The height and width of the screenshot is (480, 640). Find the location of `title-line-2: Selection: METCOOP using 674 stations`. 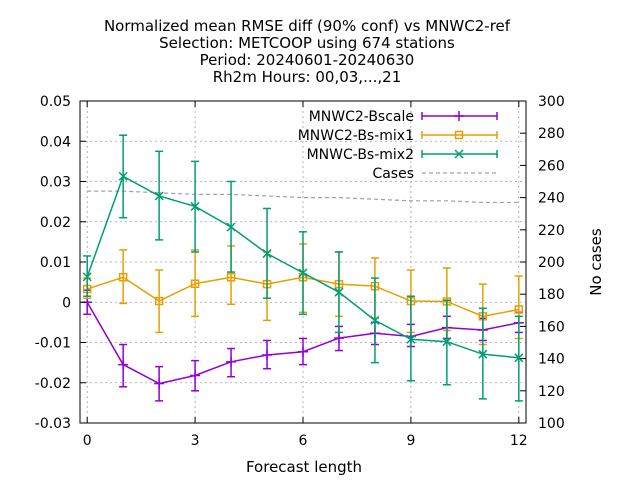

title-line-2: Selection: METCOOP using 674 stations is located at coordinates (307, 43).